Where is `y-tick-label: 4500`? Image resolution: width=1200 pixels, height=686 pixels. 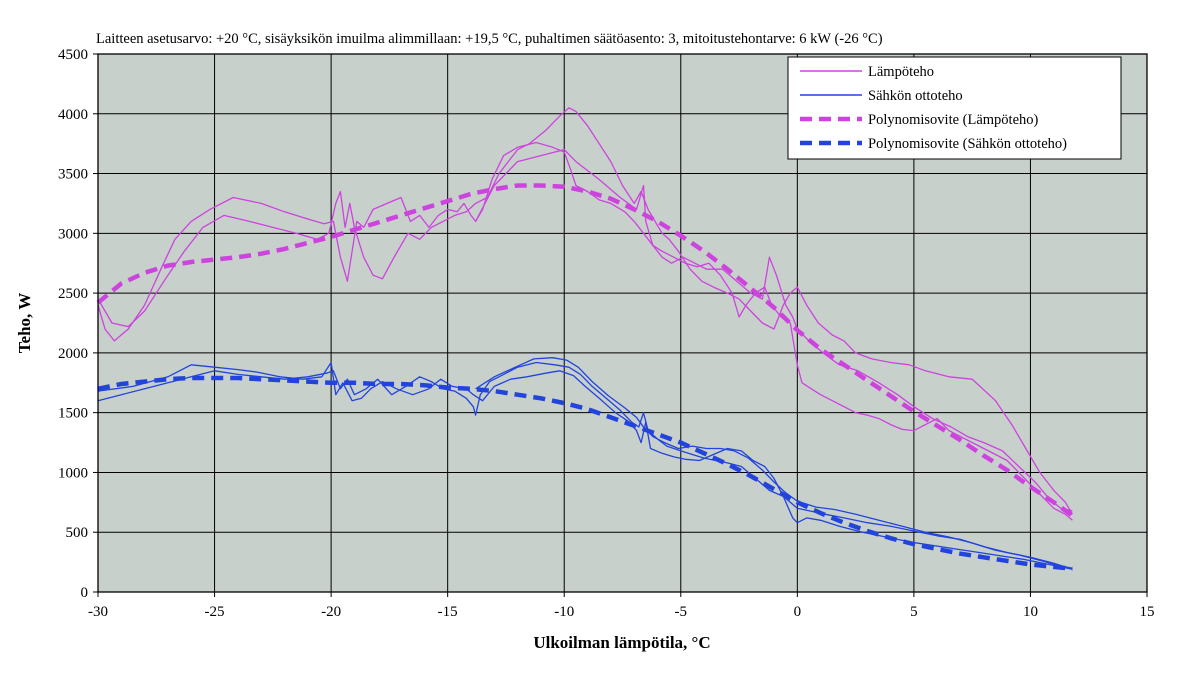
y-tick-label: 4500 is located at coordinates (73, 55).